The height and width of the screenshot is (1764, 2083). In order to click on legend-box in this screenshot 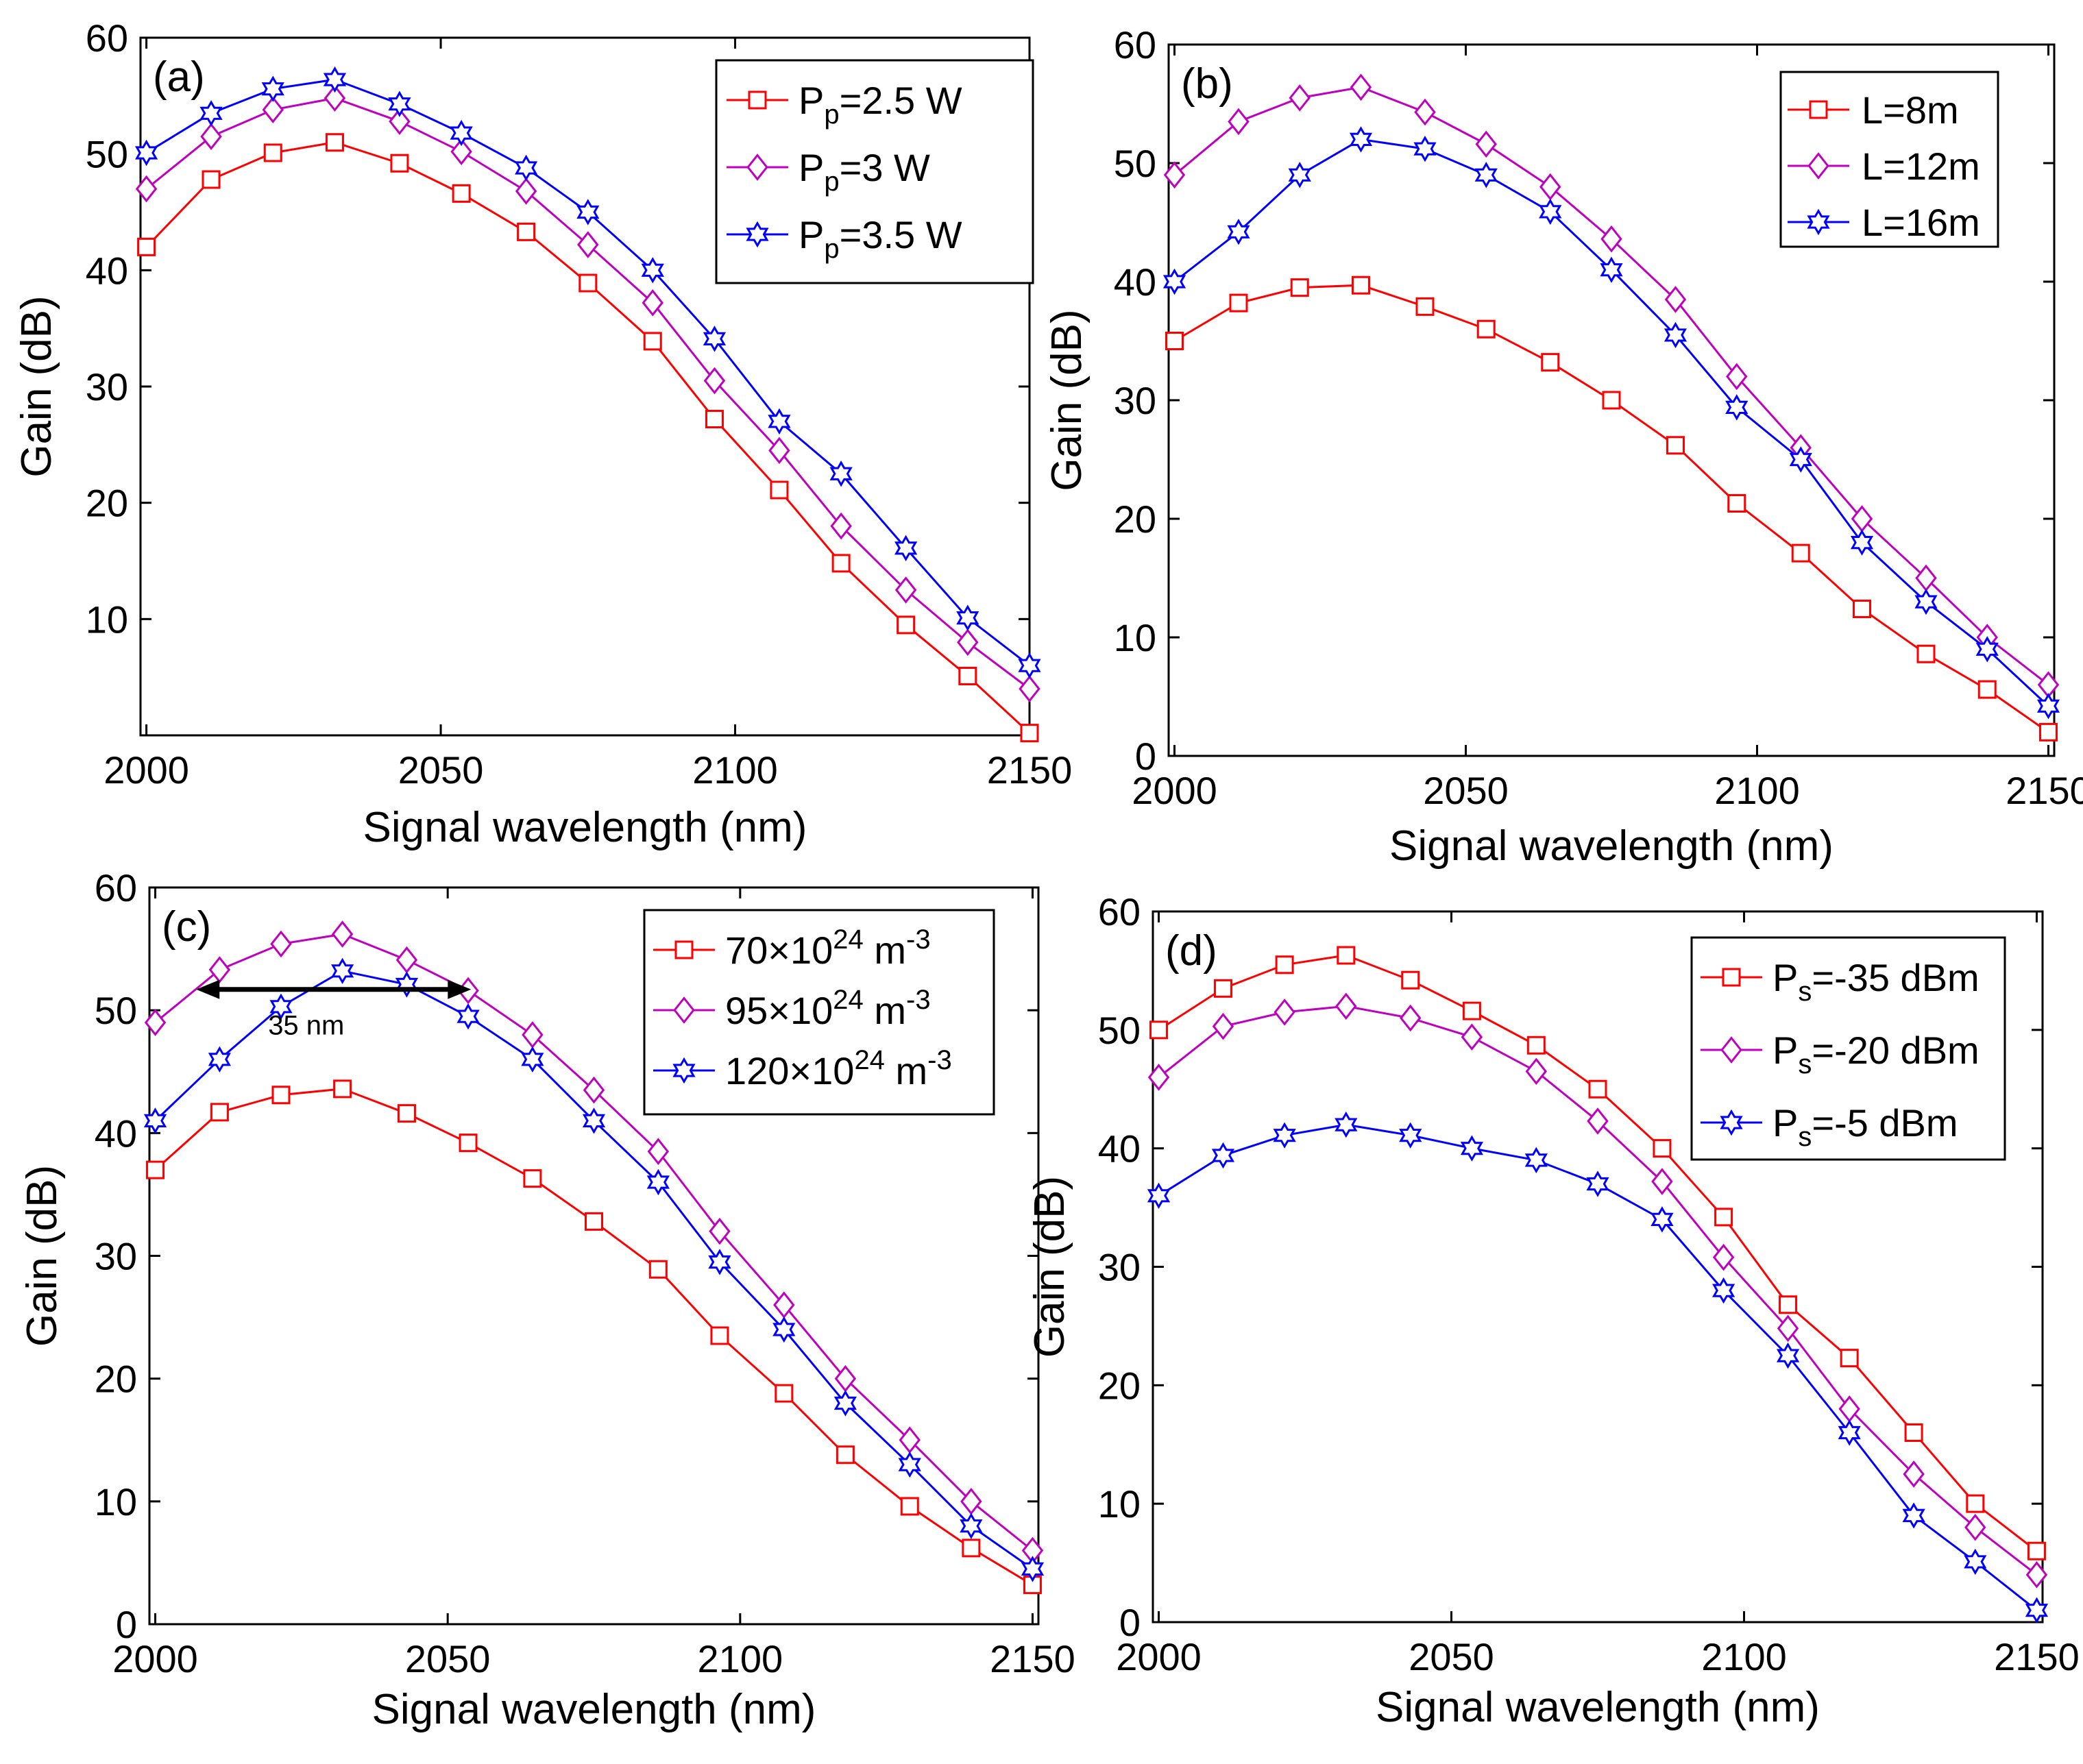, I will do `click(819, 1012)`.